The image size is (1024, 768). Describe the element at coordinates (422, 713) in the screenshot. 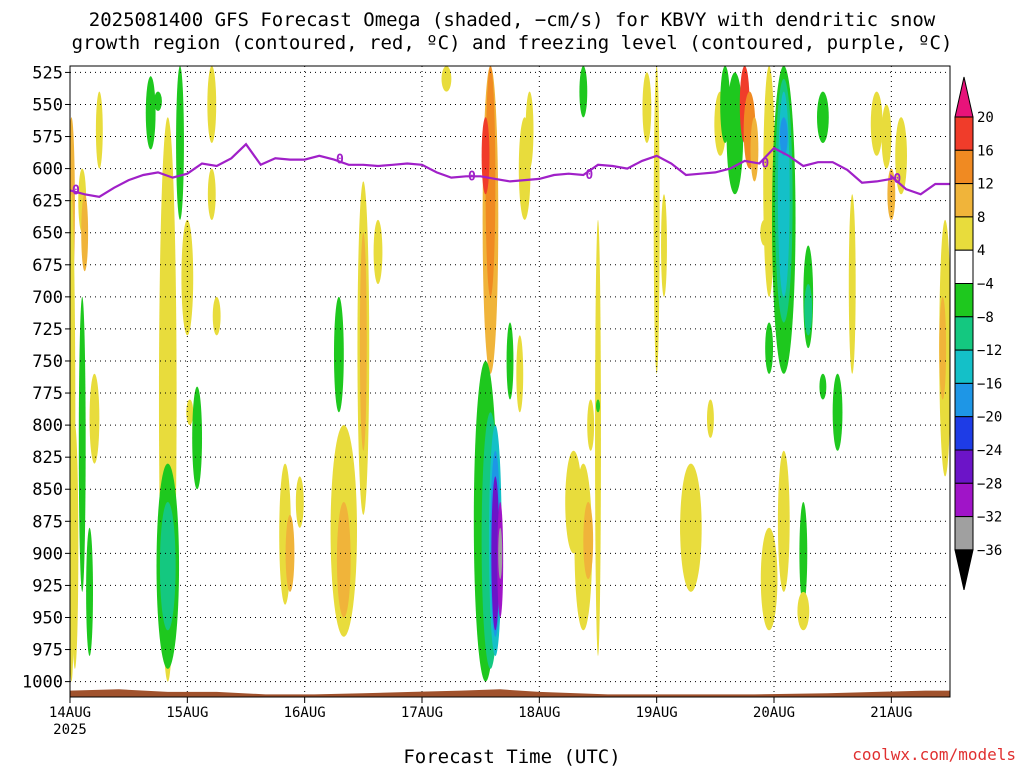

I see `x-tick-label: 17AUG` at that location.